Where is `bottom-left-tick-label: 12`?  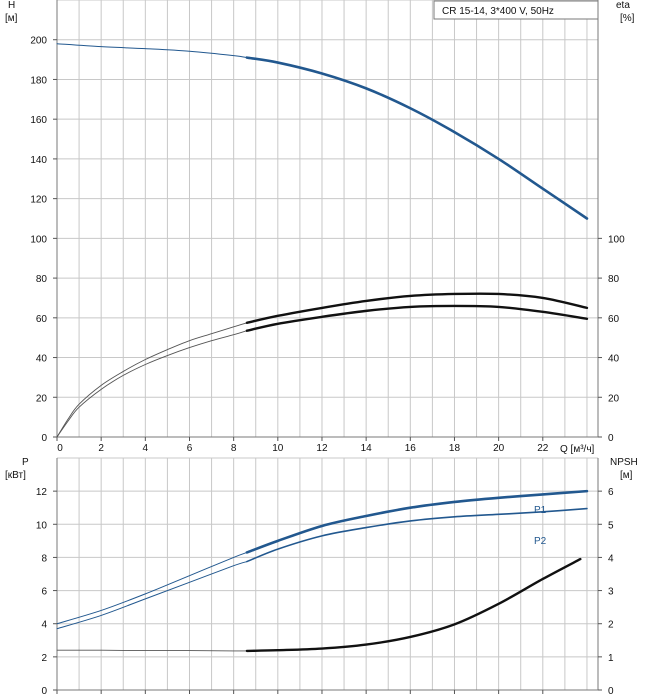 bottom-left-tick-label: 12 is located at coordinates (42, 492).